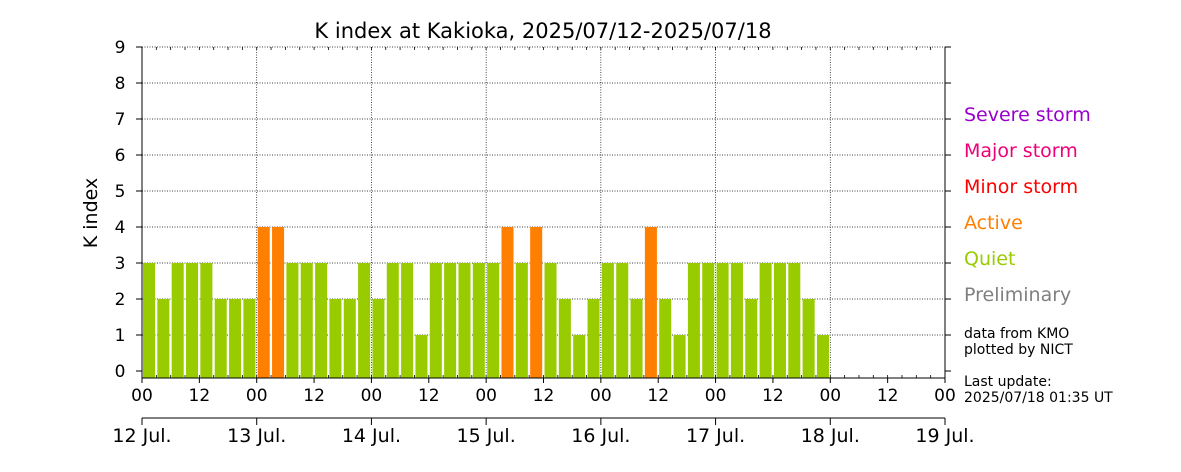  What do you see at coordinates (371, 436) in the screenshot?
I see `date-label-2: 14 Jul.` at bounding box center [371, 436].